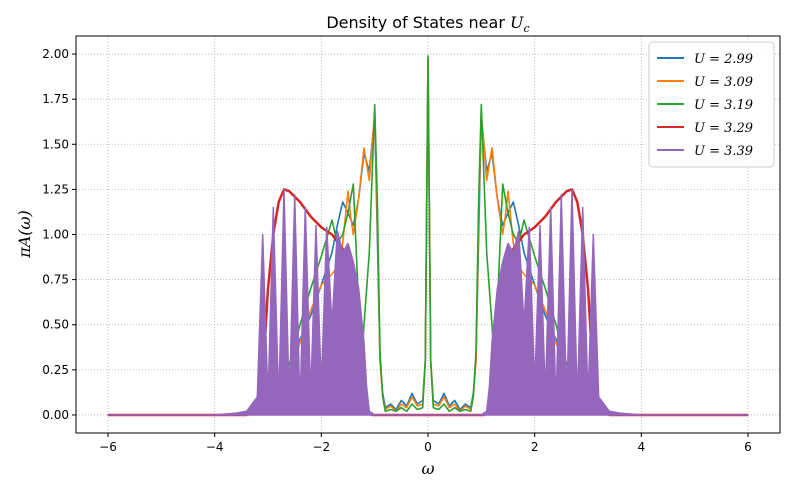 The image size is (790, 490). What do you see at coordinates (215, 447) in the screenshot?
I see `x-tick-label: −4` at bounding box center [215, 447].